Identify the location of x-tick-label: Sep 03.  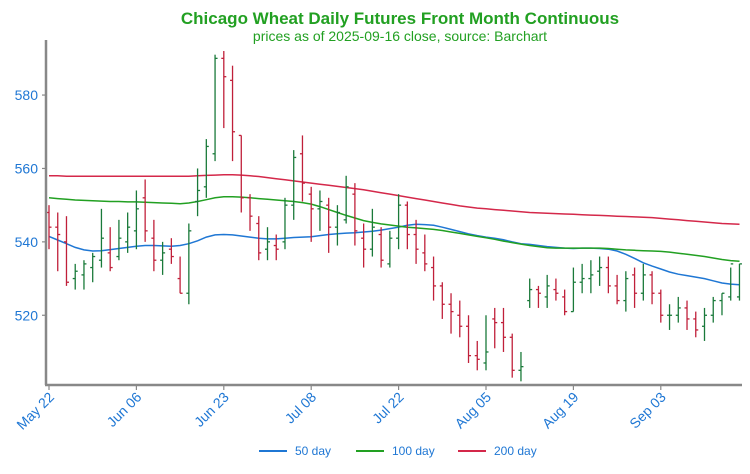
(647, 410).